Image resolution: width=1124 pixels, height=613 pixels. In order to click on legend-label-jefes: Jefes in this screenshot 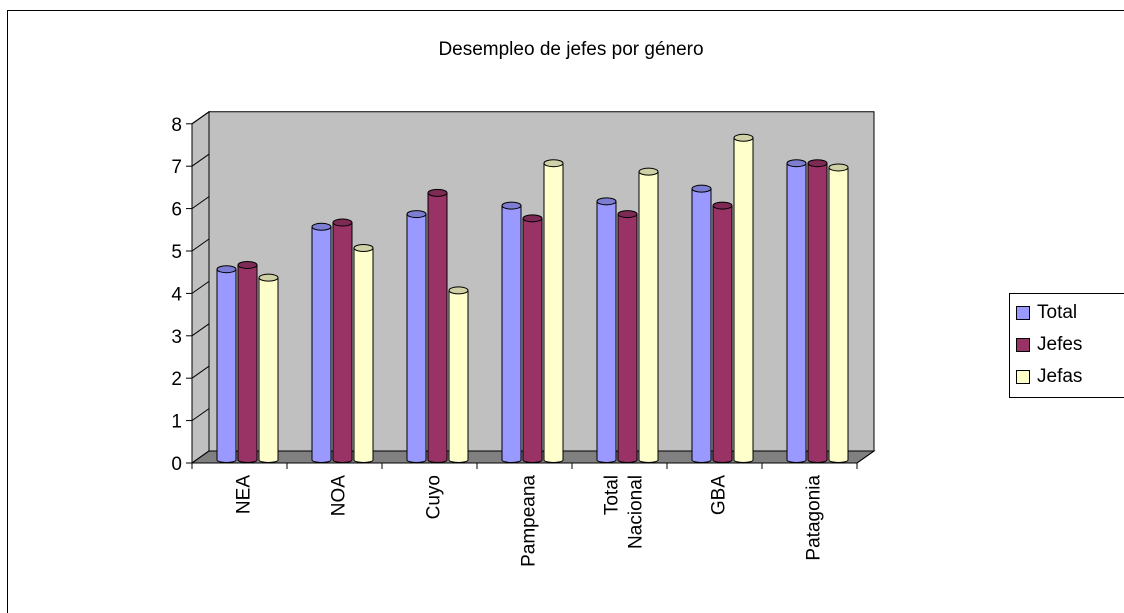, I will do `click(1060, 344)`.